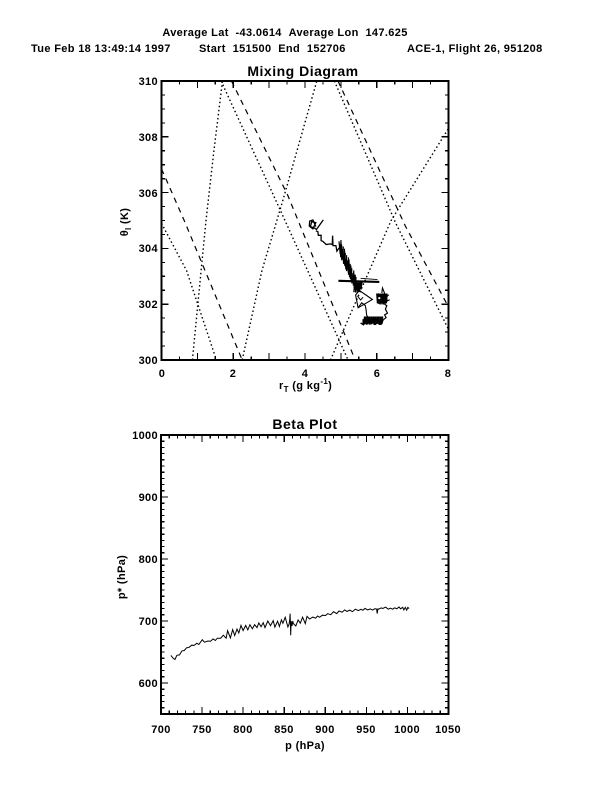 The width and height of the screenshot is (612, 792). What do you see at coordinates (283, 730) in the screenshot?
I see `svg-text: 850` at bounding box center [283, 730].